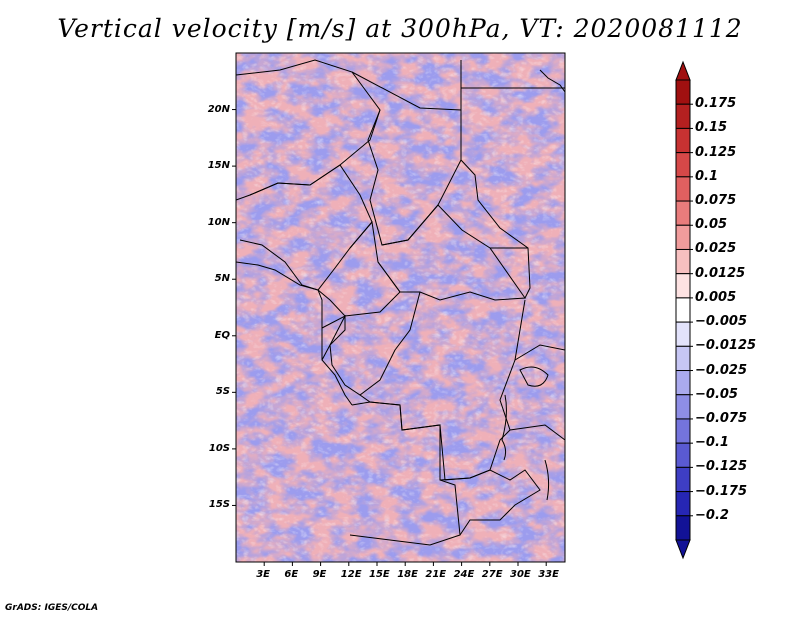 This screenshot has height=618, width=800. I want to click on lat-tick-label: 5S, so click(222, 392).